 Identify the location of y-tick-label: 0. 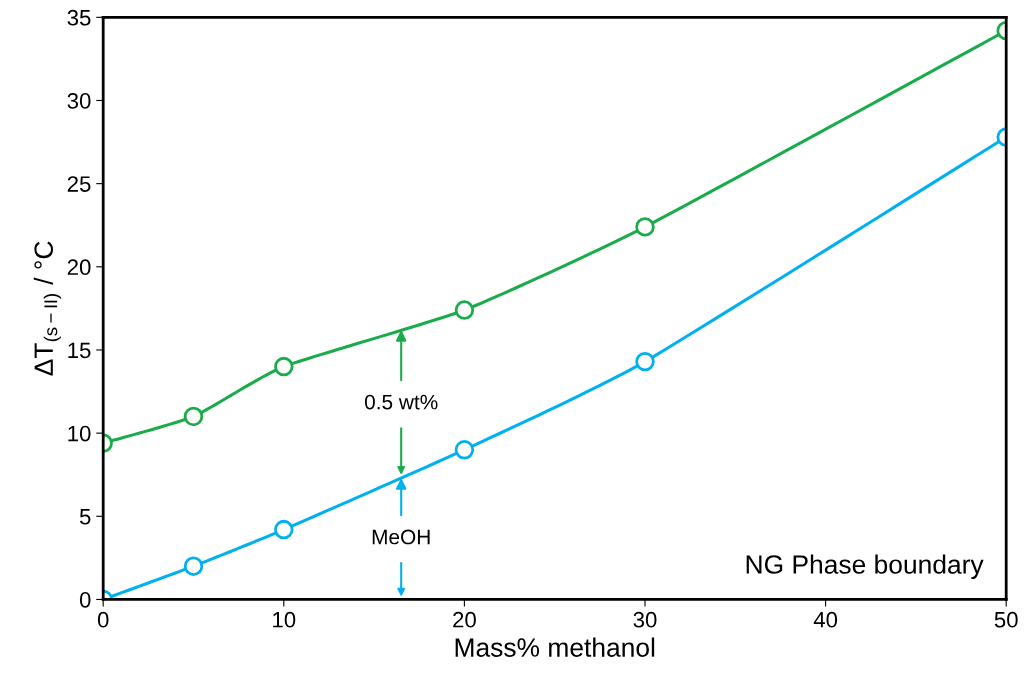
(85, 599).